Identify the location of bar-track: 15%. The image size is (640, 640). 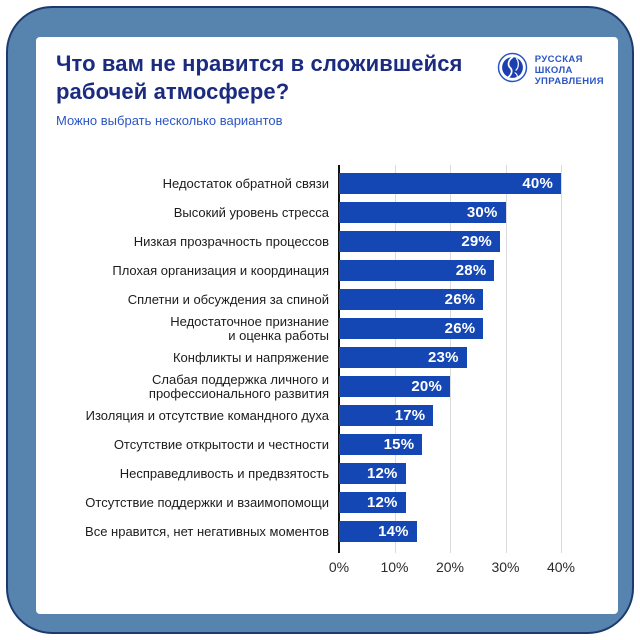
(478, 444).